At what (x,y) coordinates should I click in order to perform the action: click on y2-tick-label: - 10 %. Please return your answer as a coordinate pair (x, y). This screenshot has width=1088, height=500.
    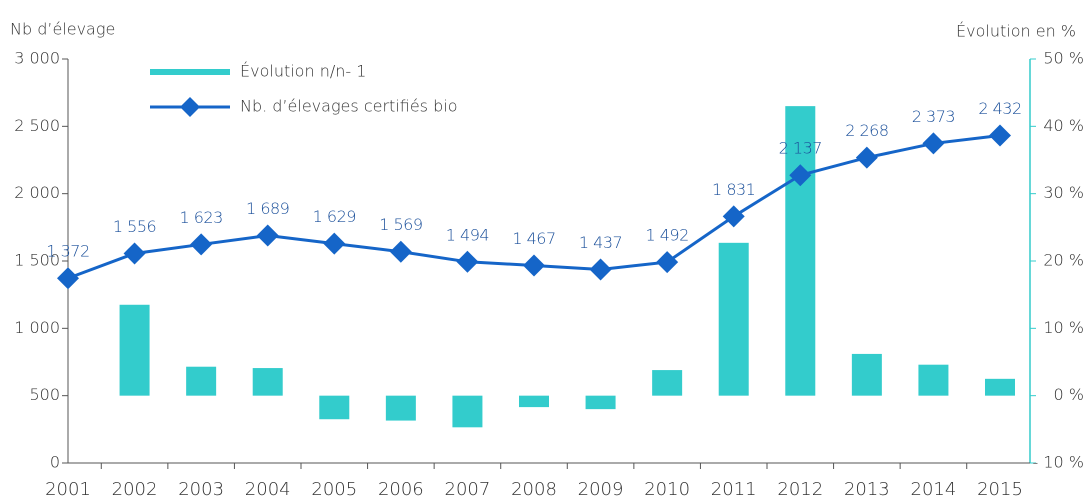
    Looking at the image, I should click on (1058, 462).